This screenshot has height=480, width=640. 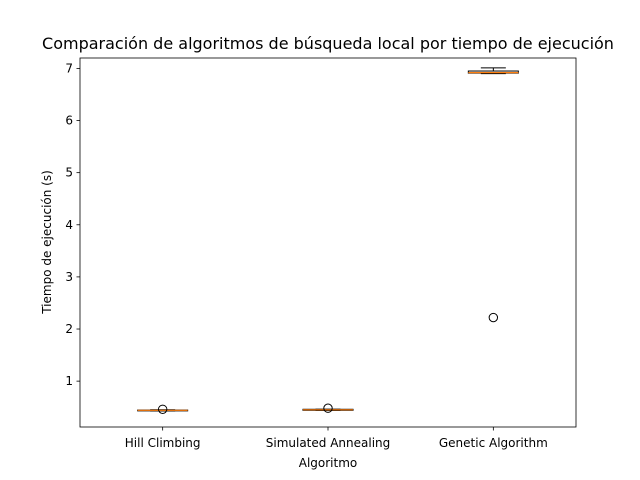 I want to click on y-tick-label: 5, so click(x=69, y=173).